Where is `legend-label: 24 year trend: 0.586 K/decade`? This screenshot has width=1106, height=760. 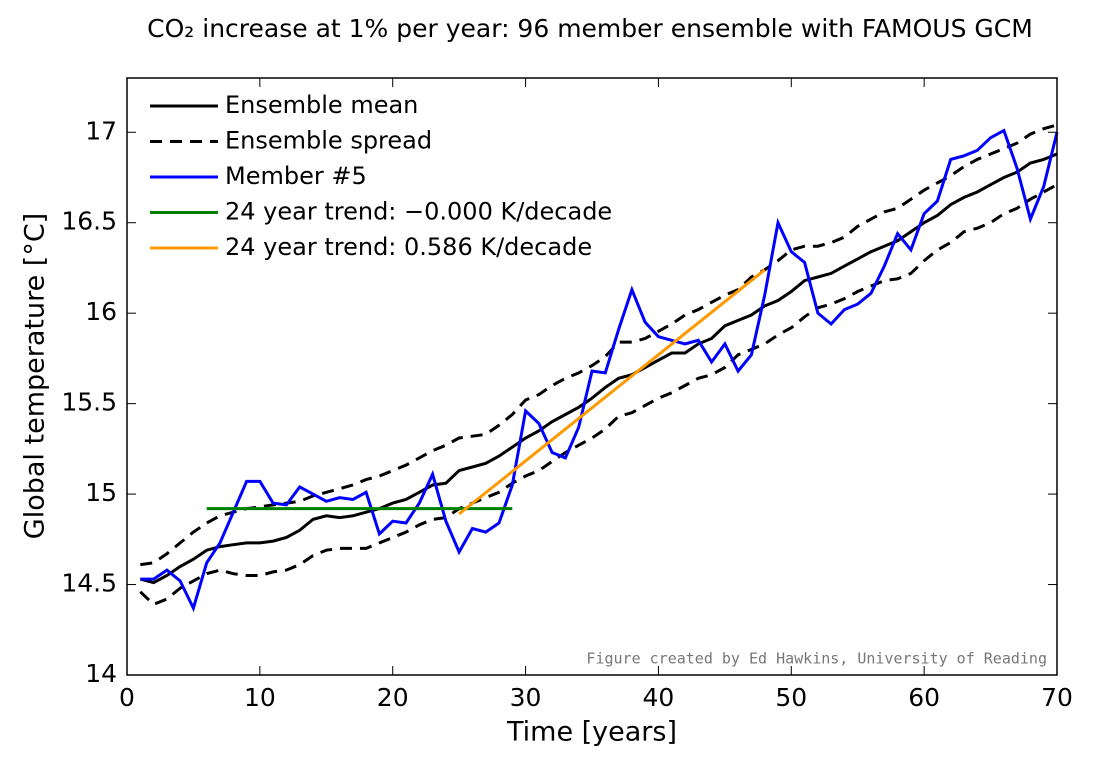 legend-label: 24 year trend: 0.586 K/decade is located at coordinates (408, 247).